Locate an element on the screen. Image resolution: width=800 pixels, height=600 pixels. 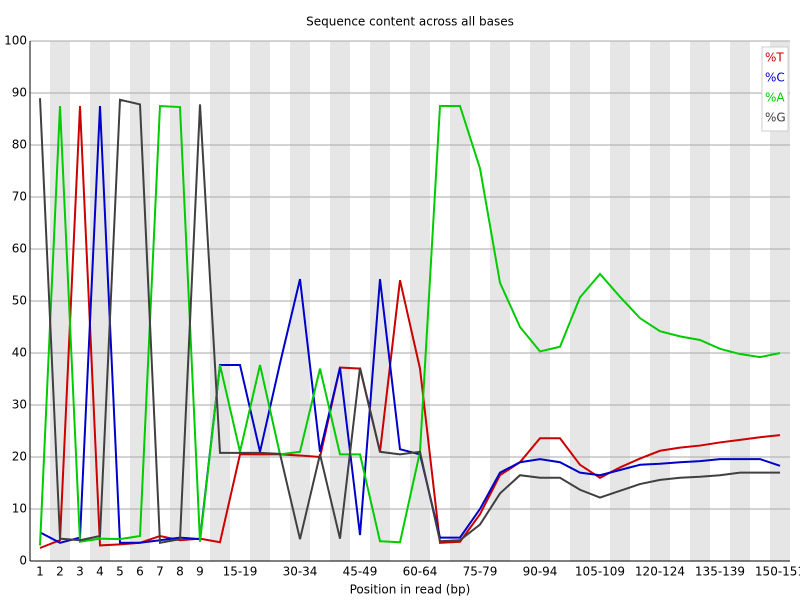
y-tick-label: 30 is located at coordinates (19, 405).